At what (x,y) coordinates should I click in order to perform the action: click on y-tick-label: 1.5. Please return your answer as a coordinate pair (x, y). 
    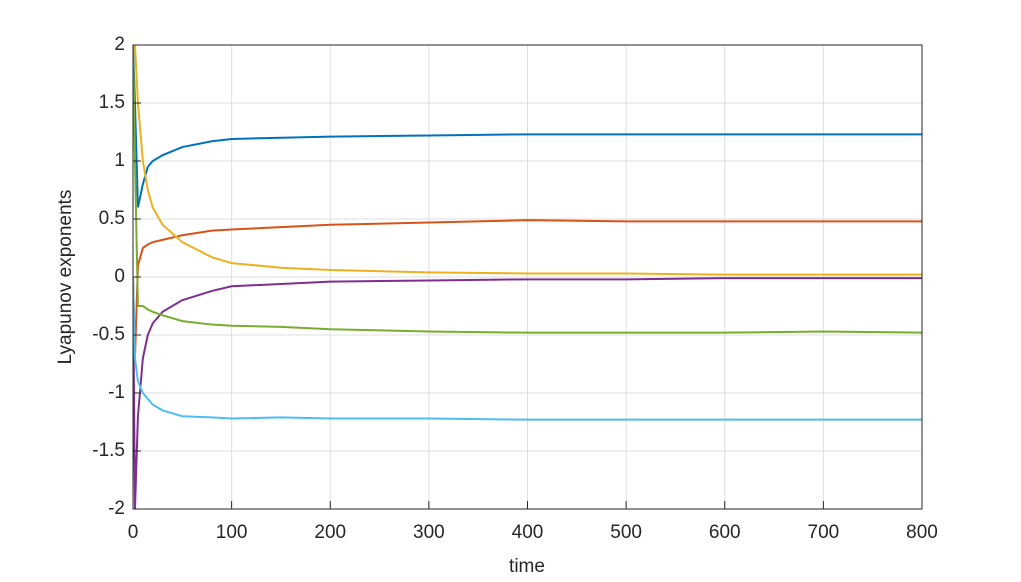
    Looking at the image, I should click on (112, 102).